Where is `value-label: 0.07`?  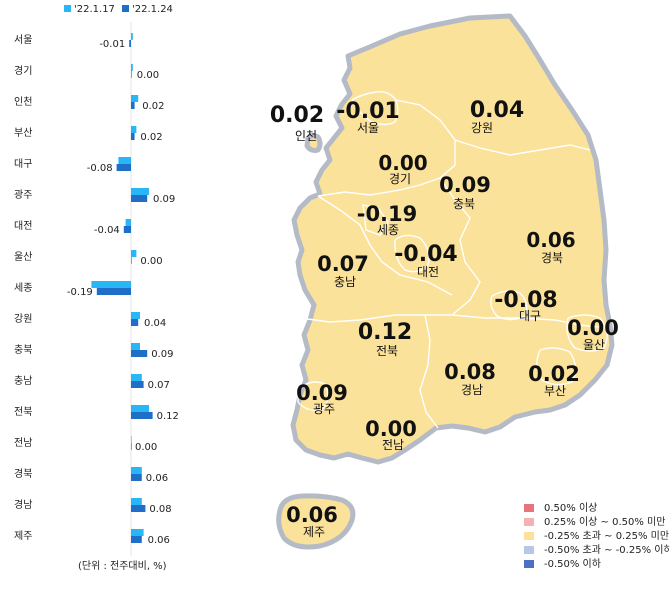 value-label: 0.07 is located at coordinates (159, 385).